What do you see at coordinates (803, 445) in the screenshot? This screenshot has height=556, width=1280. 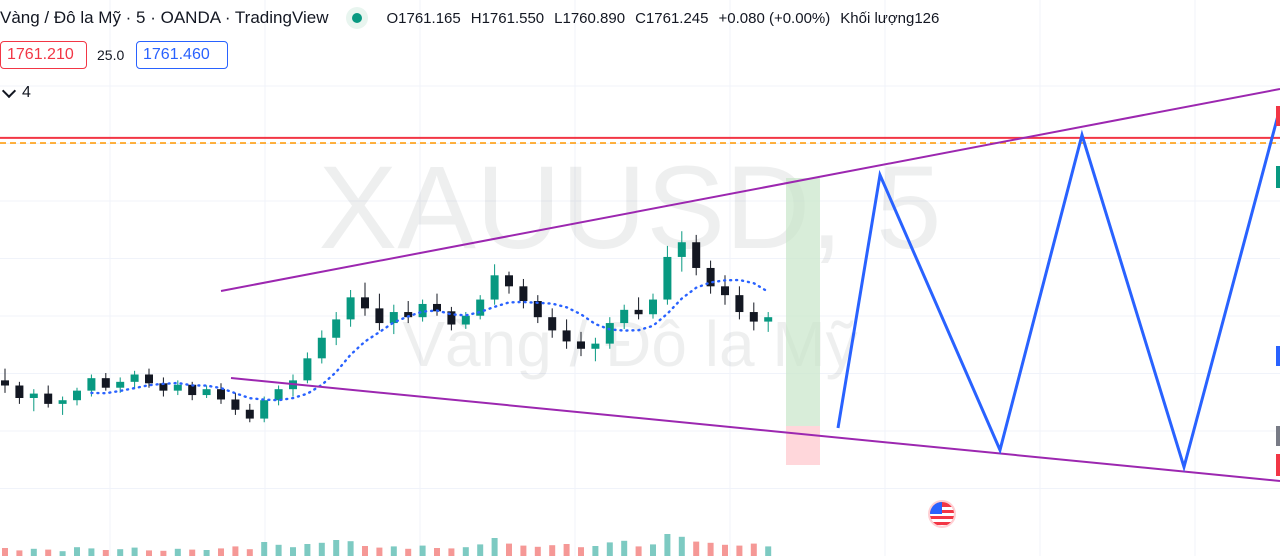 I see `stop-zone` at bounding box center [803, 445].